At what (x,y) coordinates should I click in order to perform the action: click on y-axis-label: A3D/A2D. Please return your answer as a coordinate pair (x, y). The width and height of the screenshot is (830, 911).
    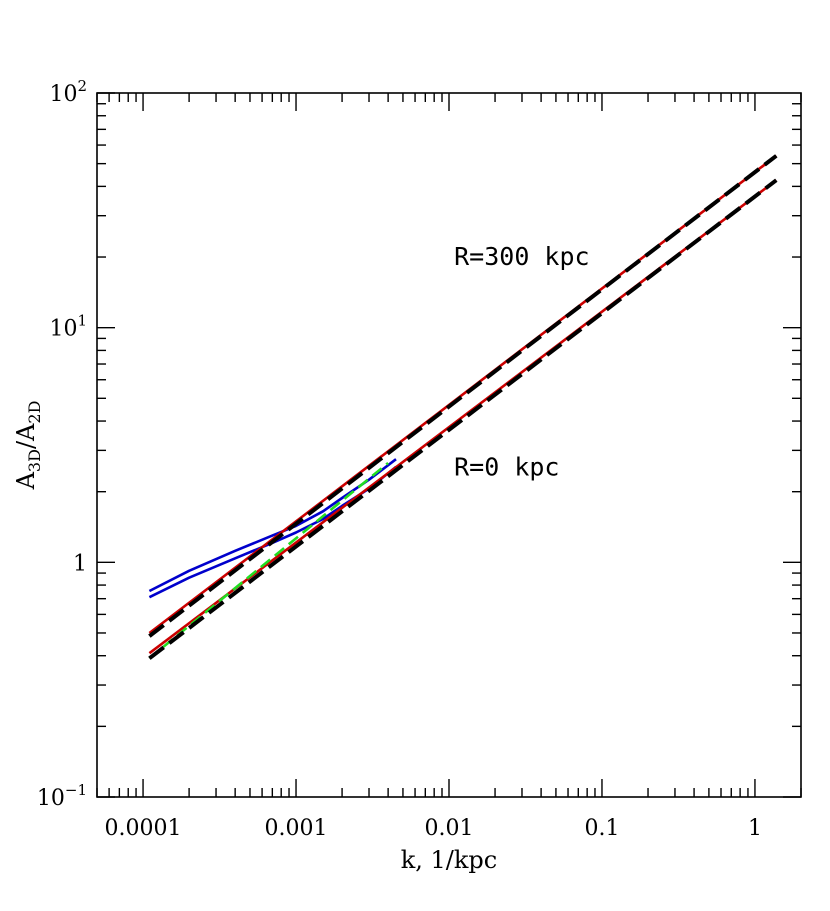
    Looking at the image, I should click on (28, 446).